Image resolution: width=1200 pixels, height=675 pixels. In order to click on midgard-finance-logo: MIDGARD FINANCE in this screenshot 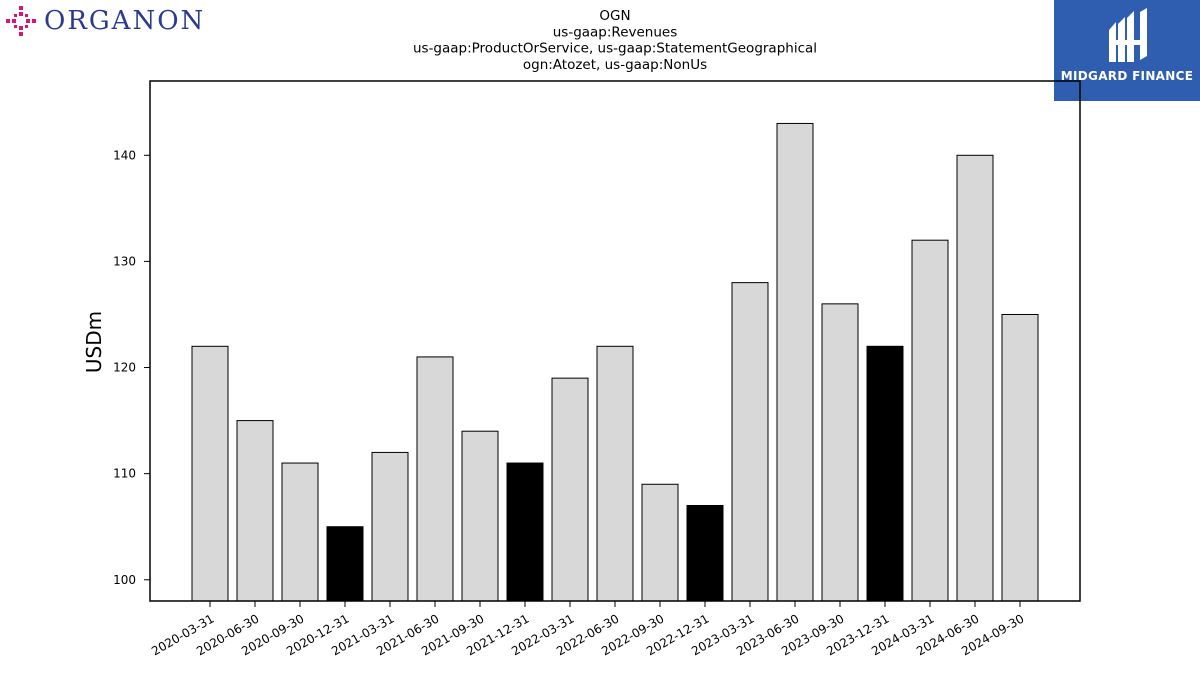, I will do `click(1127, 50)`.